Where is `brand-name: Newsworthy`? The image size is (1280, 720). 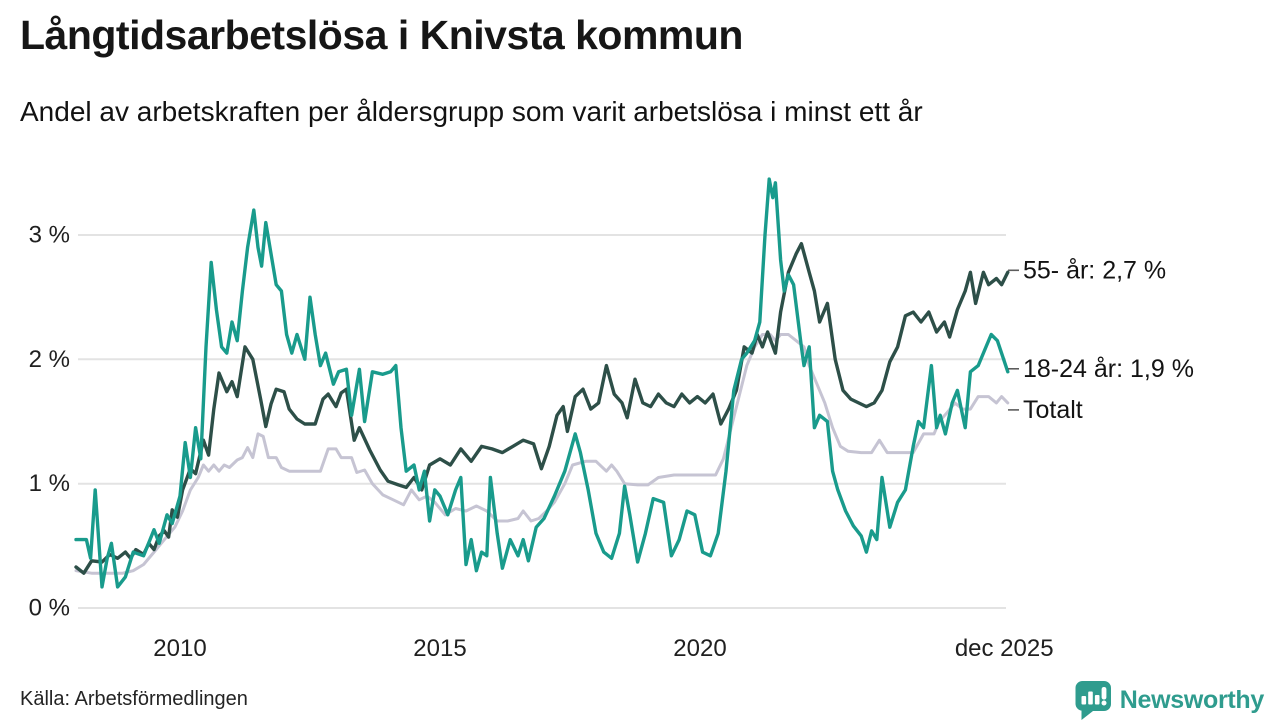
brand-name: Newsworthy is located at coordinates (1192, 699).